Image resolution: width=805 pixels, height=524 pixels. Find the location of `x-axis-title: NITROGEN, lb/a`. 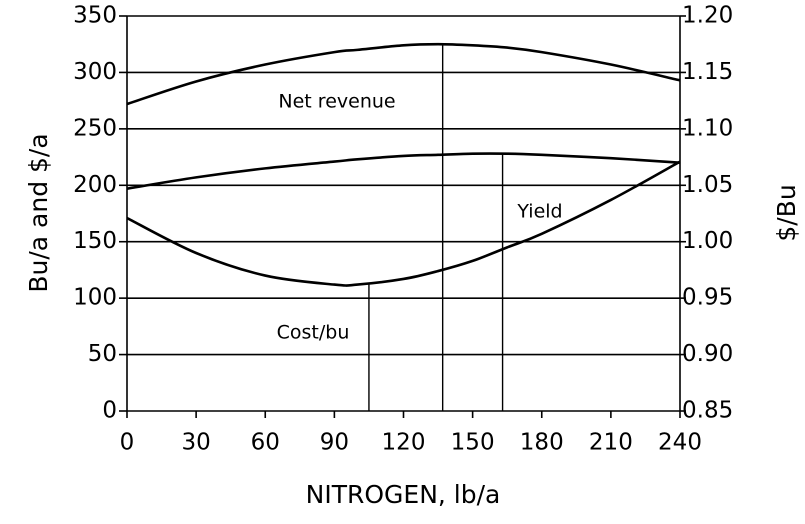

x-axis-title: NITROGEN, lb/a is located at coordinates (403, 494).